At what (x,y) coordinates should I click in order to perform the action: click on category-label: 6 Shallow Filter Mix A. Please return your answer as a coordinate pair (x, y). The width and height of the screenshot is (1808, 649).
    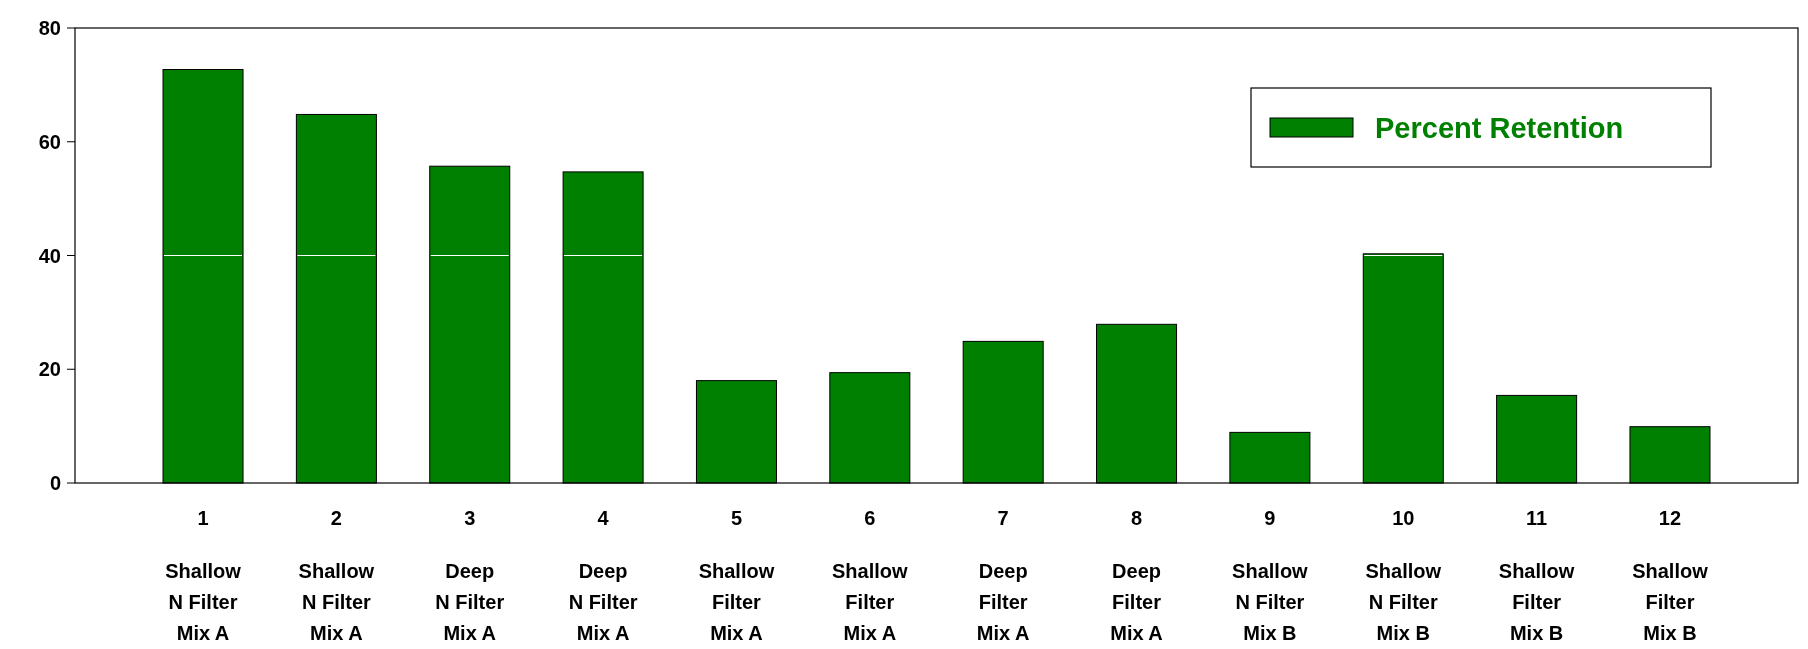
    Looking at the image, I should click on (870, 575).